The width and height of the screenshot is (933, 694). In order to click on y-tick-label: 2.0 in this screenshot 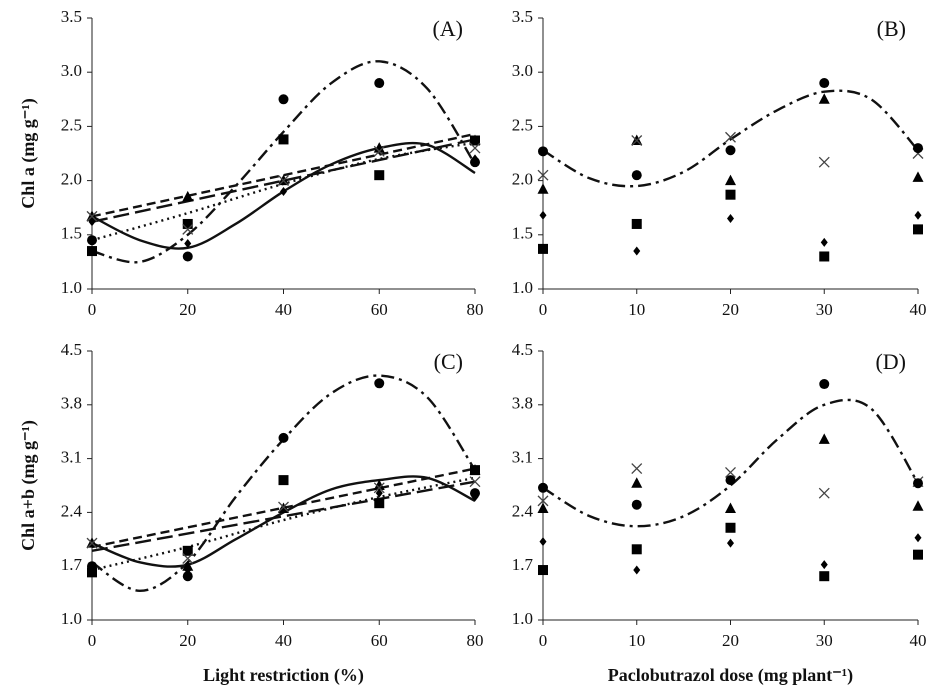, I will do `click(522, 179)`.